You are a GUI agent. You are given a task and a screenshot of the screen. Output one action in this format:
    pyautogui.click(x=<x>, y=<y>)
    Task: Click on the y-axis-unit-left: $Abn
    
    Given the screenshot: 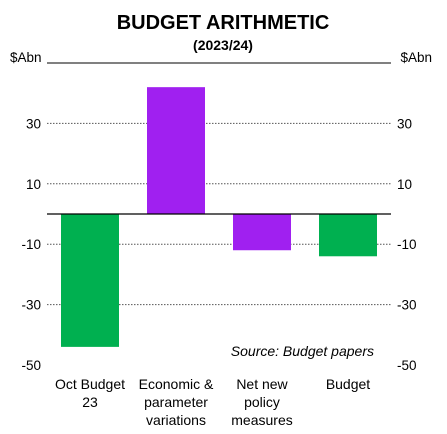 What is the action you would take?
    pyautogui.click(x=26, y=57)
    